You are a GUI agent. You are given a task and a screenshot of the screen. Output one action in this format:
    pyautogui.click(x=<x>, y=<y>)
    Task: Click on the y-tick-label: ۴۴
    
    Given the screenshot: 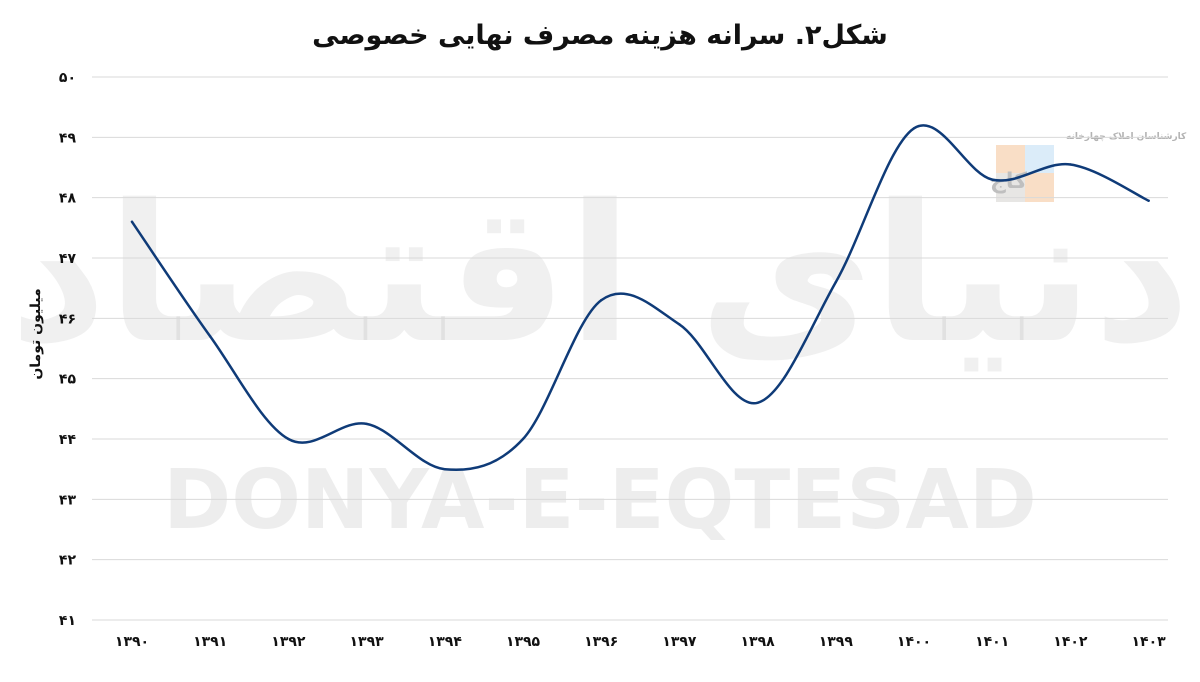 What is the action you would take?
    pyautogui.click(x=68, y=440)
    